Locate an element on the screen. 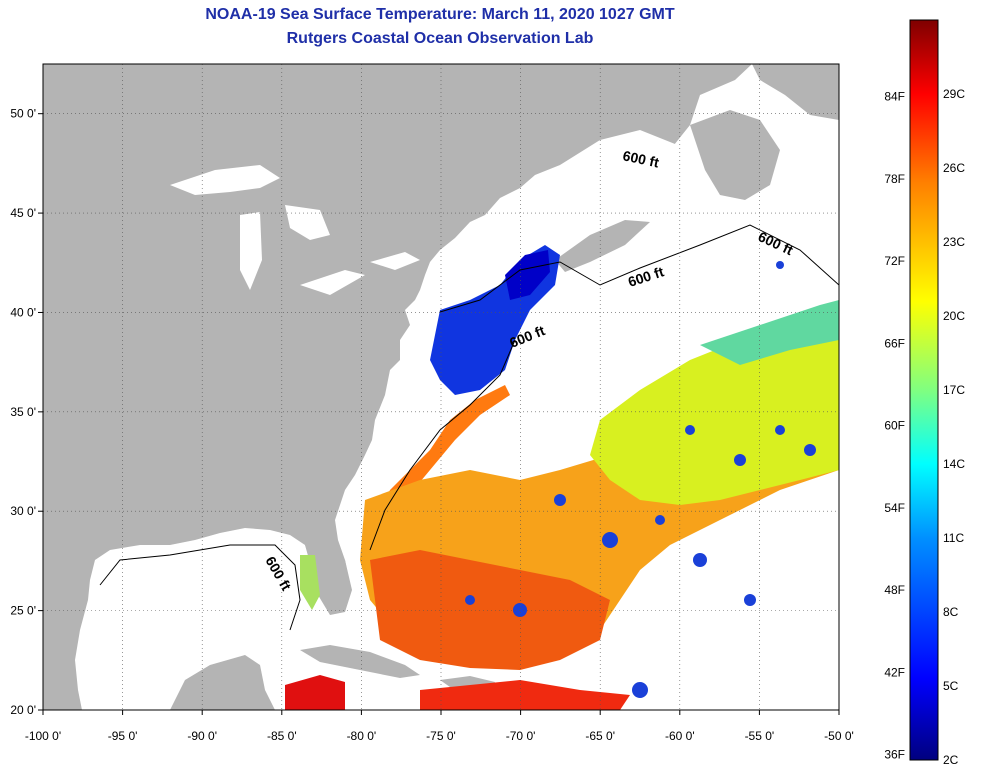 The height and width of the screenshot is (770, 984). lon-tick-label: -95 0' is located at coordinates (123, 736).